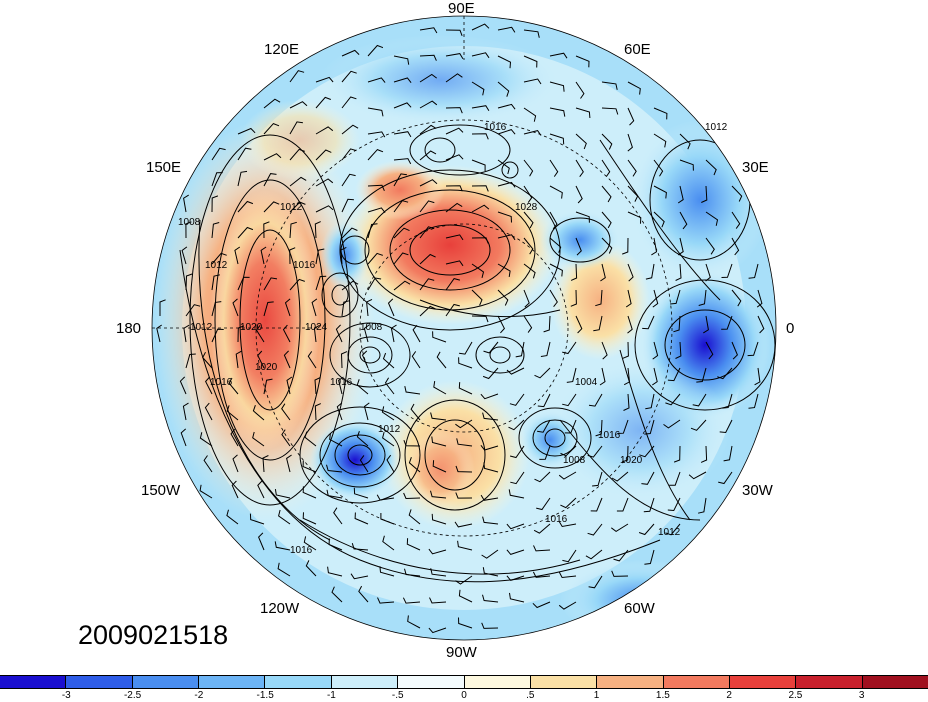  Describe the element at coordinates (596, 695) in the screenshot. I see `colorbar-tick-label: 1` at that location.